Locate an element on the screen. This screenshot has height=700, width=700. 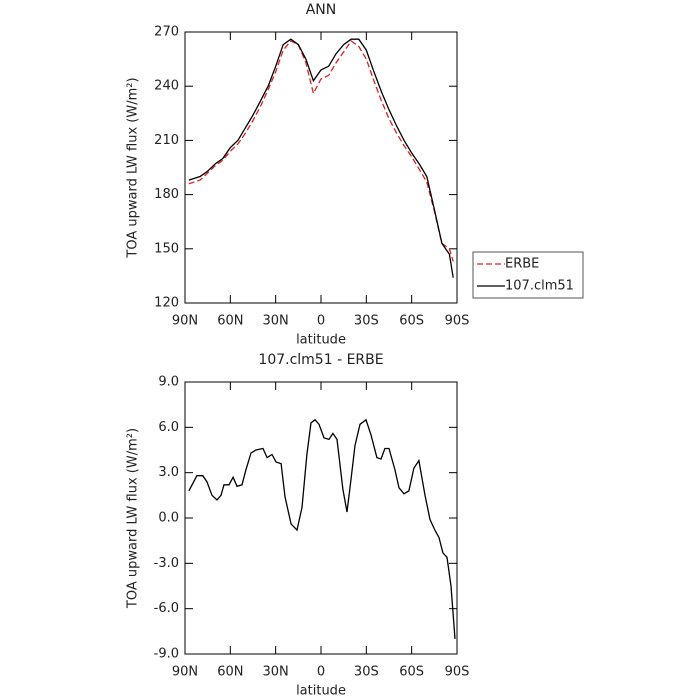
y-tick-label: -9.0 is located at coordinates (166, 654).